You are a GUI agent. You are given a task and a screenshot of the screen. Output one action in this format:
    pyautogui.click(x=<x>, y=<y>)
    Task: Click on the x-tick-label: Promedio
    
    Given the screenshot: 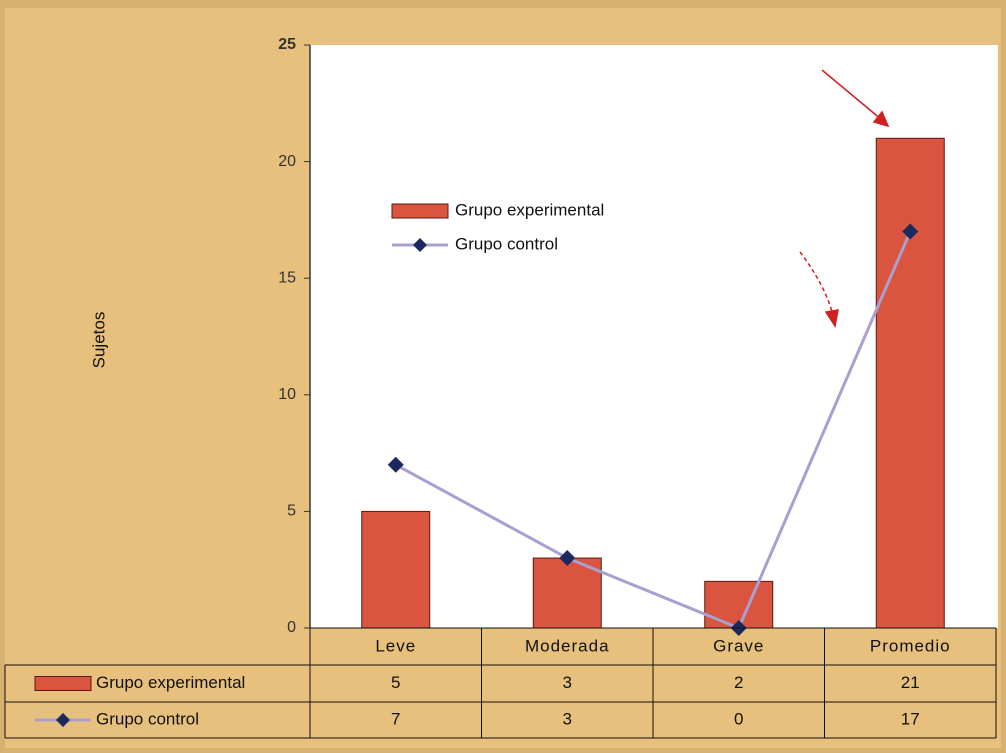 What is the action you would take?
    pyautogui.click(x=910, y=645)
    